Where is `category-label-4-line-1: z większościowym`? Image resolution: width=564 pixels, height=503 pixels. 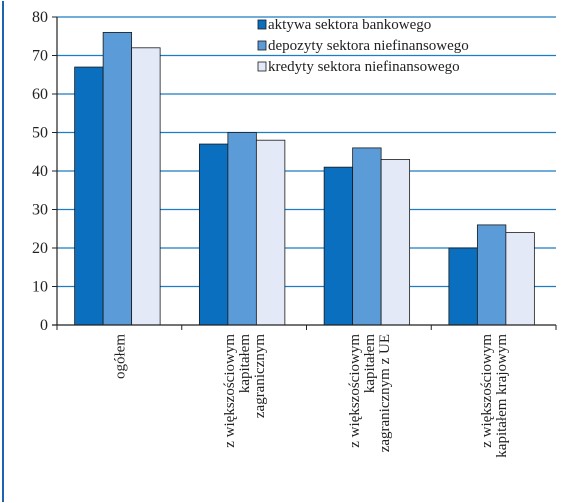 category-label-4-line-1: z większościowym is located at coordinates (487, 391).